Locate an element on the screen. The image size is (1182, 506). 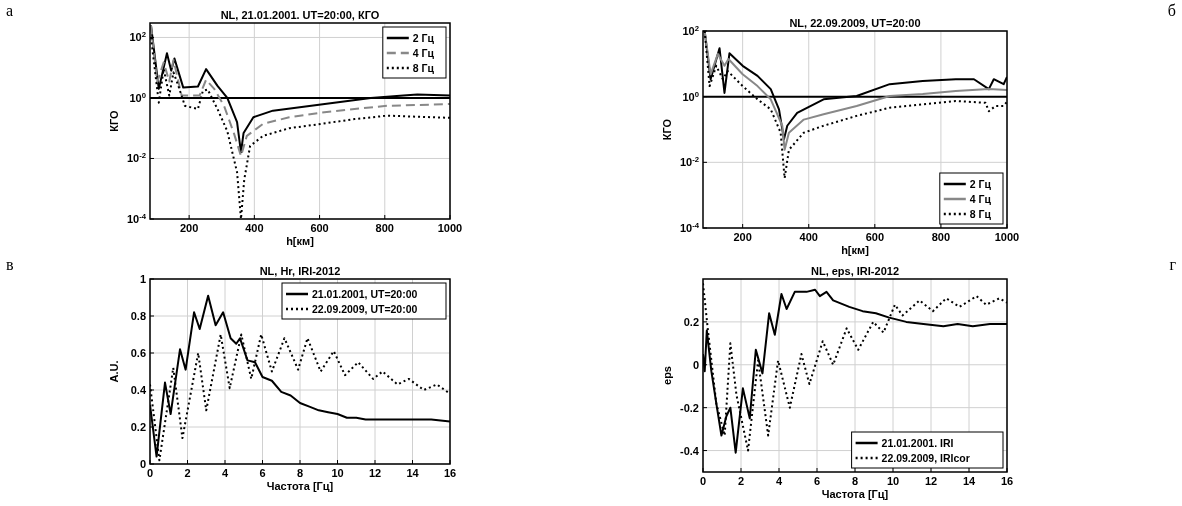
text: б is located at coordinates (1171, 10).